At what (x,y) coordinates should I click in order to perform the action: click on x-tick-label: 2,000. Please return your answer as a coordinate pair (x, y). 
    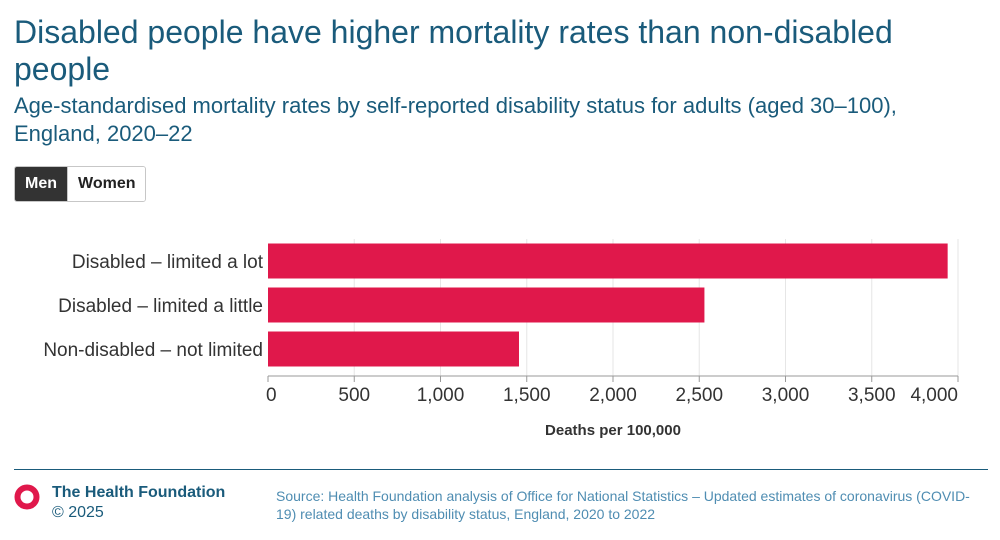
    Looking at the image, I should click on (613, 395).